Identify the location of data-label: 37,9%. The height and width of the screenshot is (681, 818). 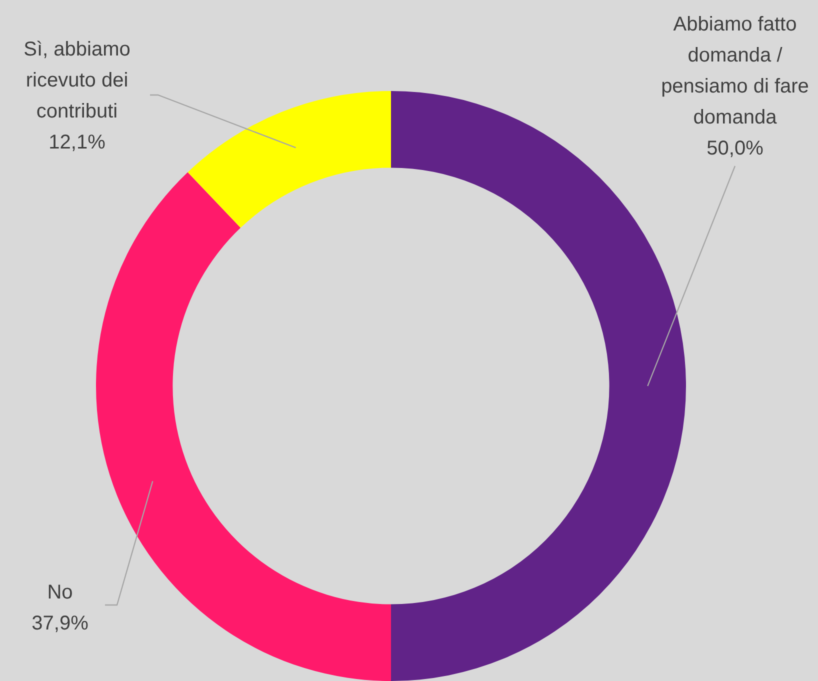
(60, 623).